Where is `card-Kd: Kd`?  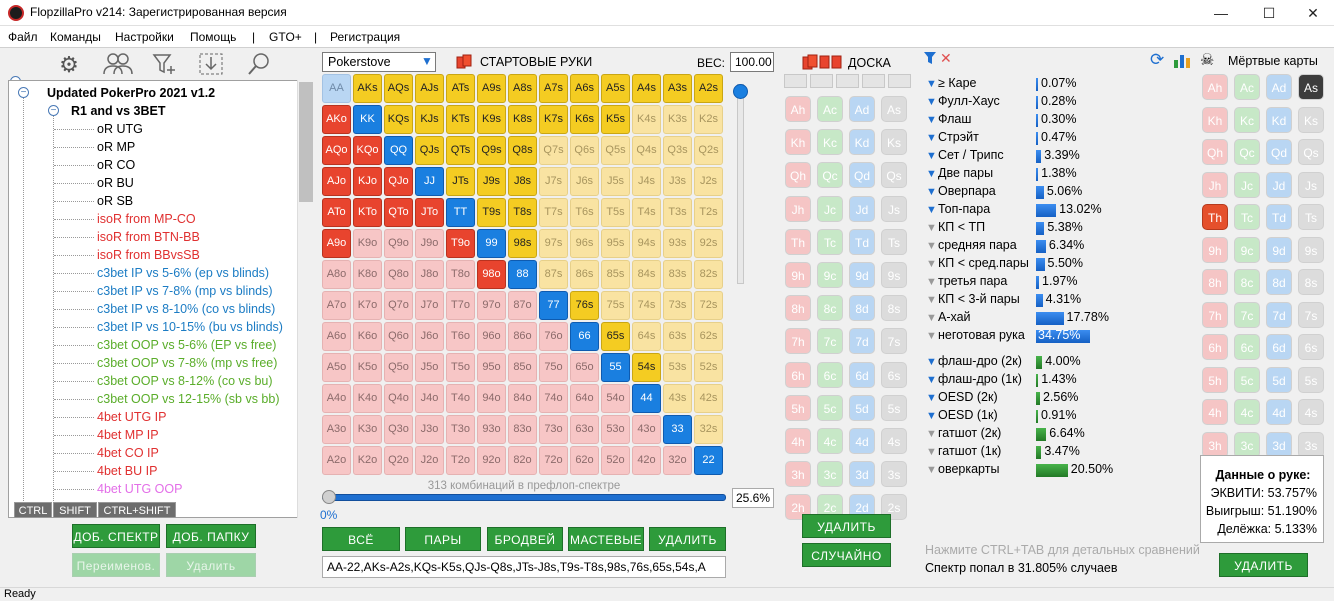
card-Kd: Kd is located at coordinates (862, 142).